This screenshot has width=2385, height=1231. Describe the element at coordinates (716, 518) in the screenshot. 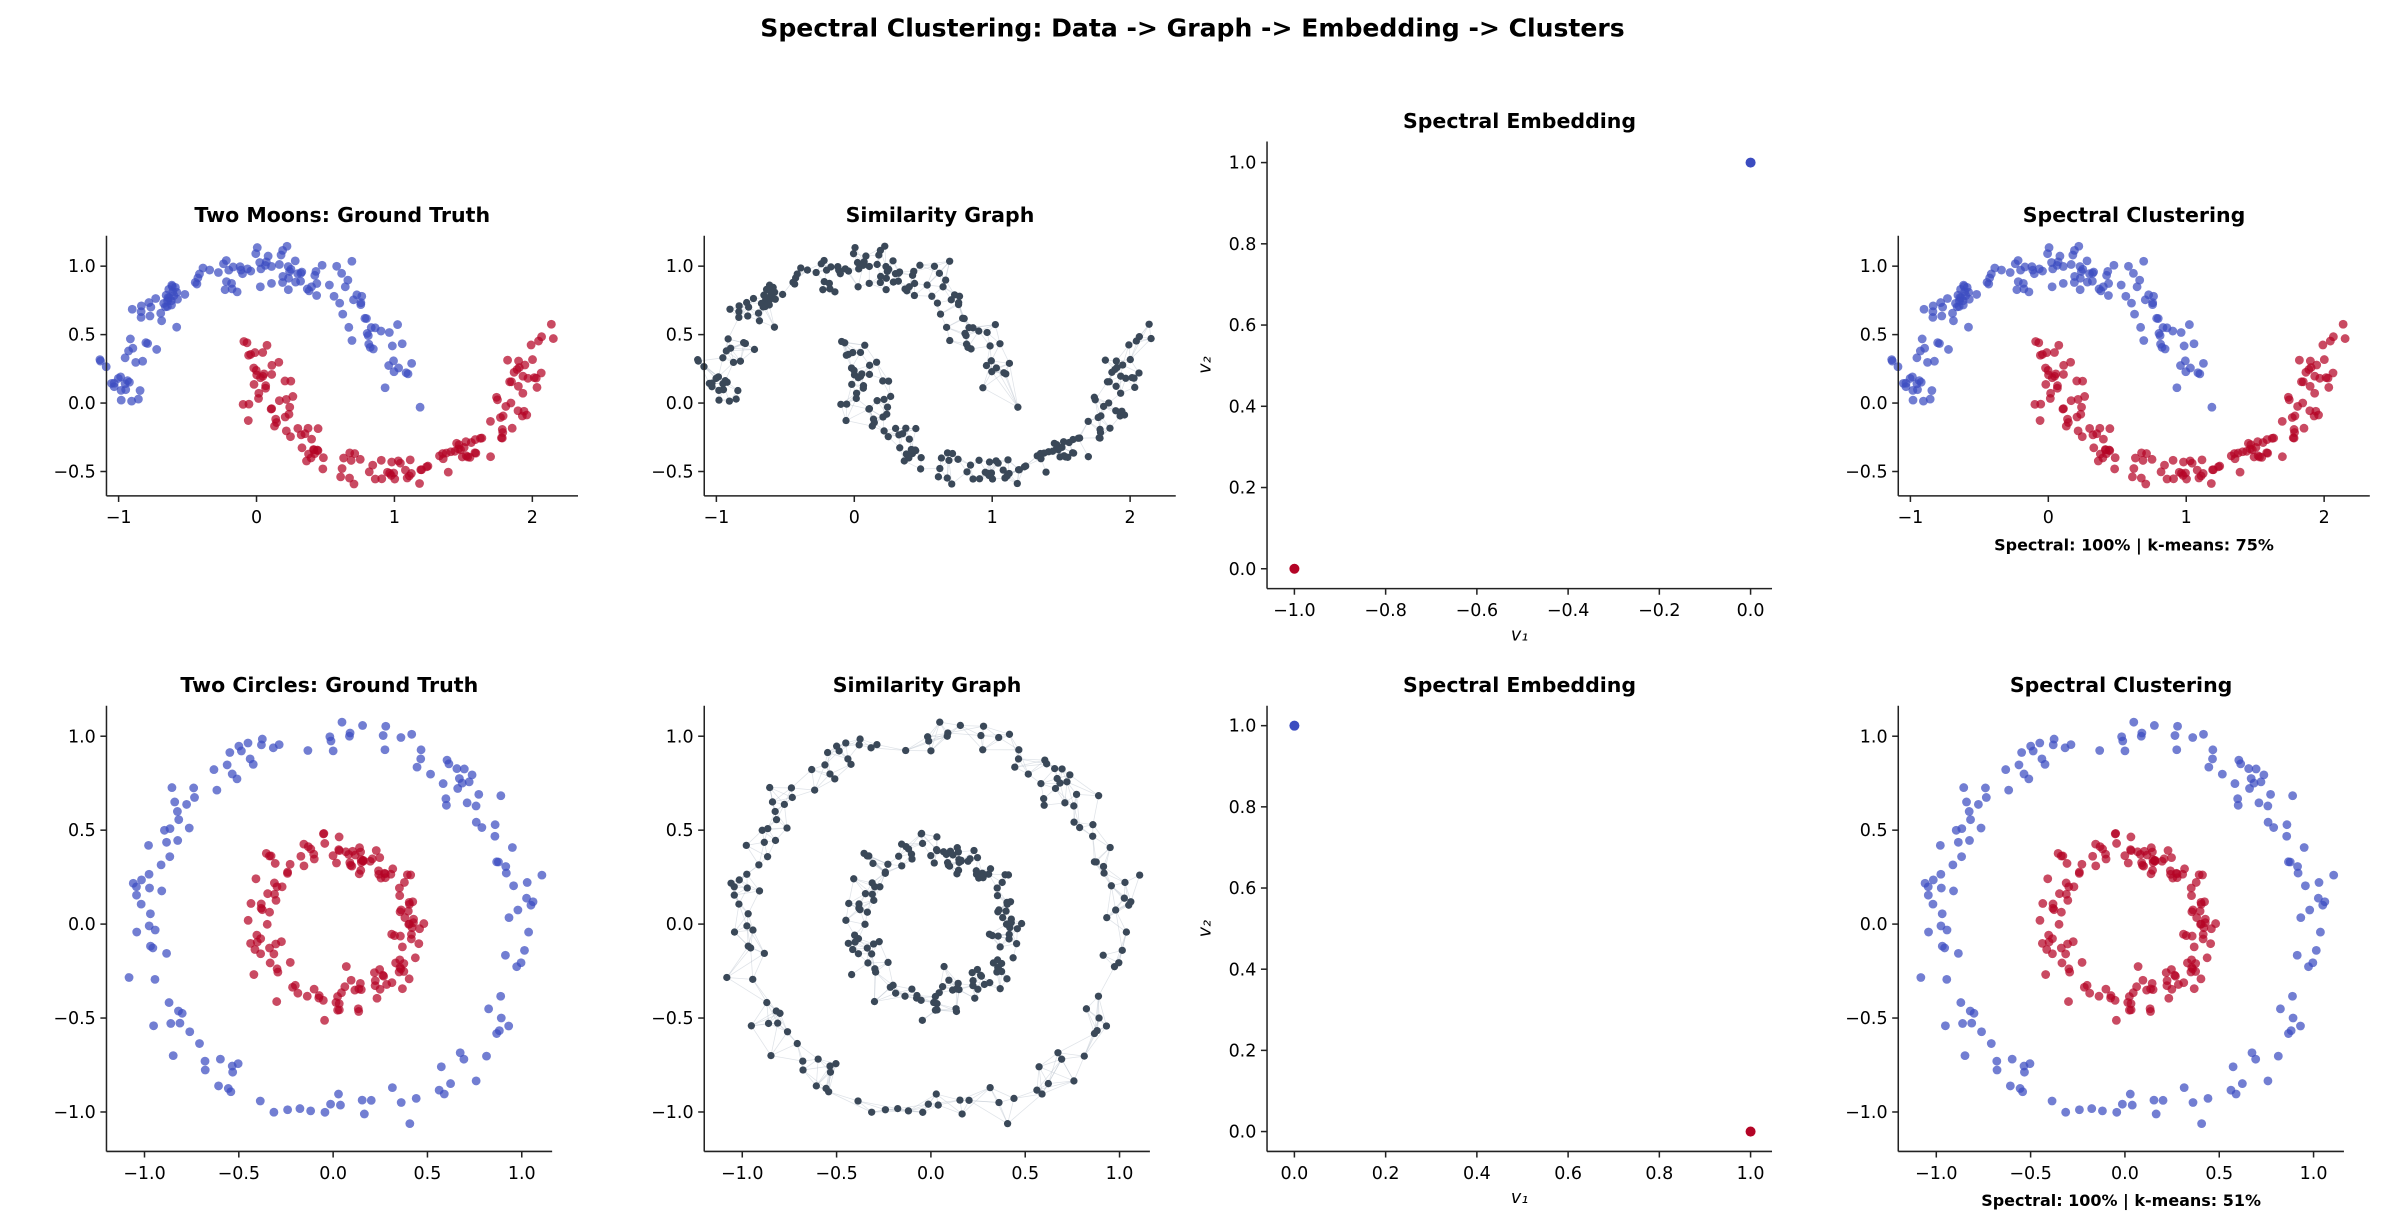

I see `x-tick-label: −1` at that location.